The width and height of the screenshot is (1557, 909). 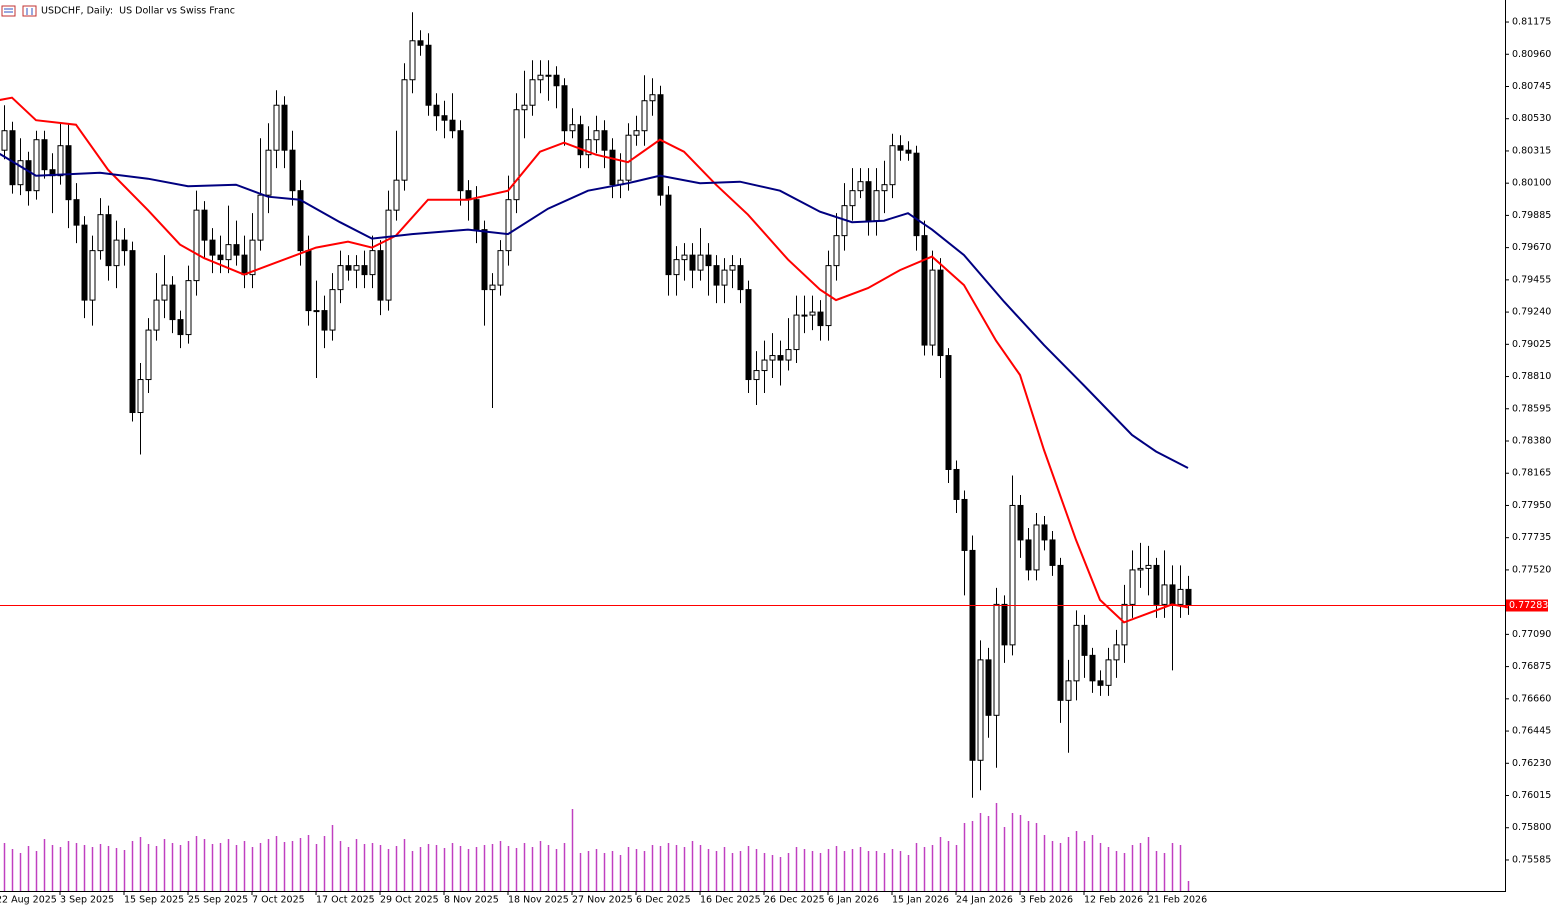 What do you see at coordinates (794, 900) in the screenshot?
I see `x-tick-label: 26 Dec 2025` at bounding box center [794, 900].